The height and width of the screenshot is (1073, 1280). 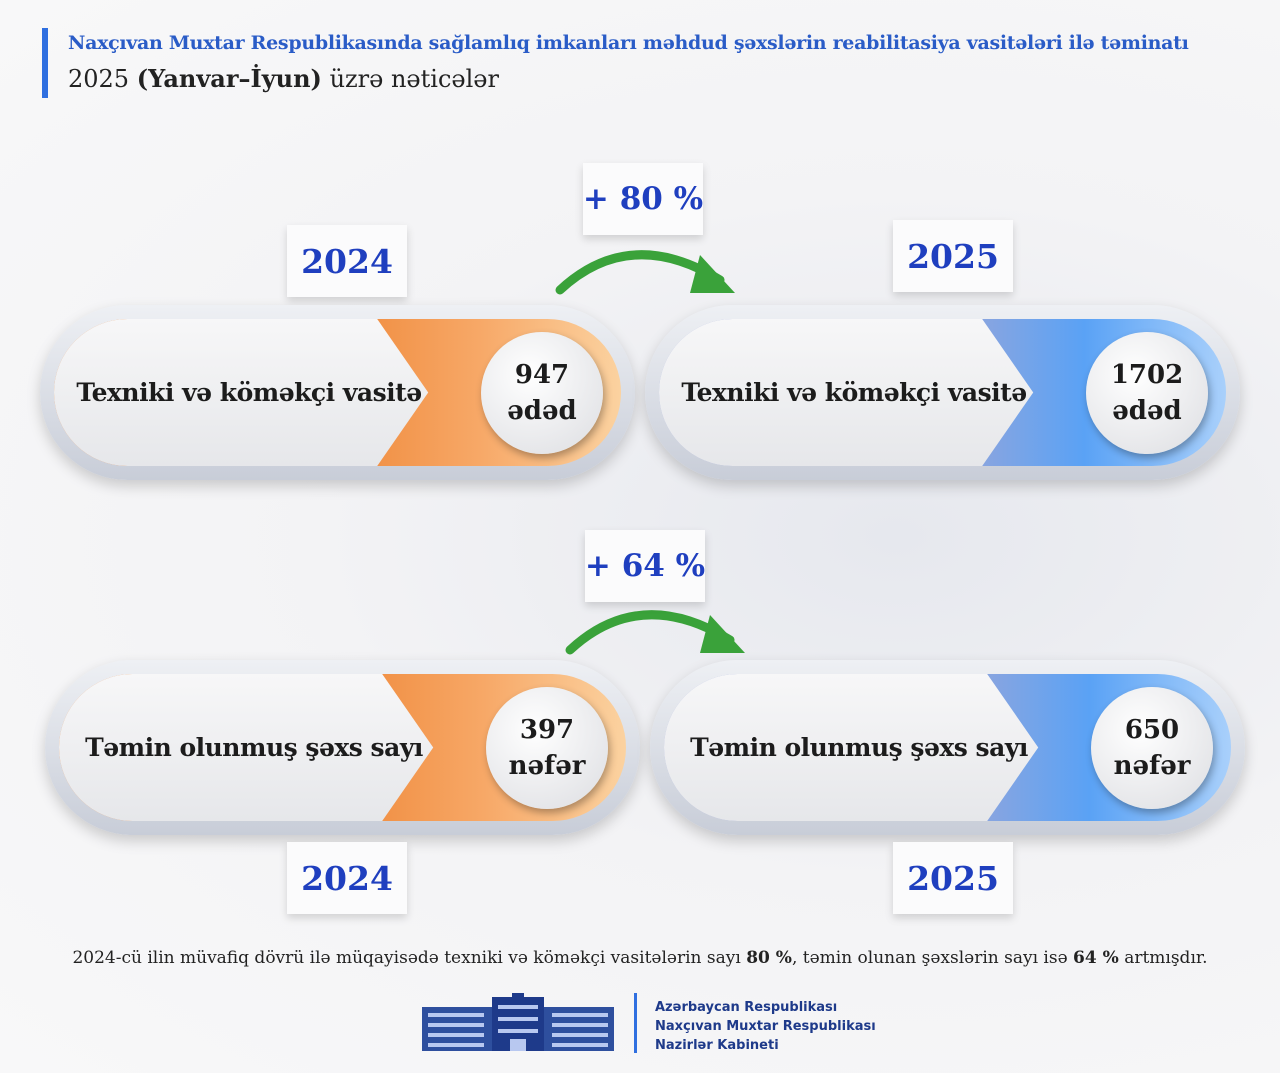 What do you see at coordinates (1152, 747) in the screenshot?
I see `value-circle: 650 nəfər` at bounding box center [1152, 747].